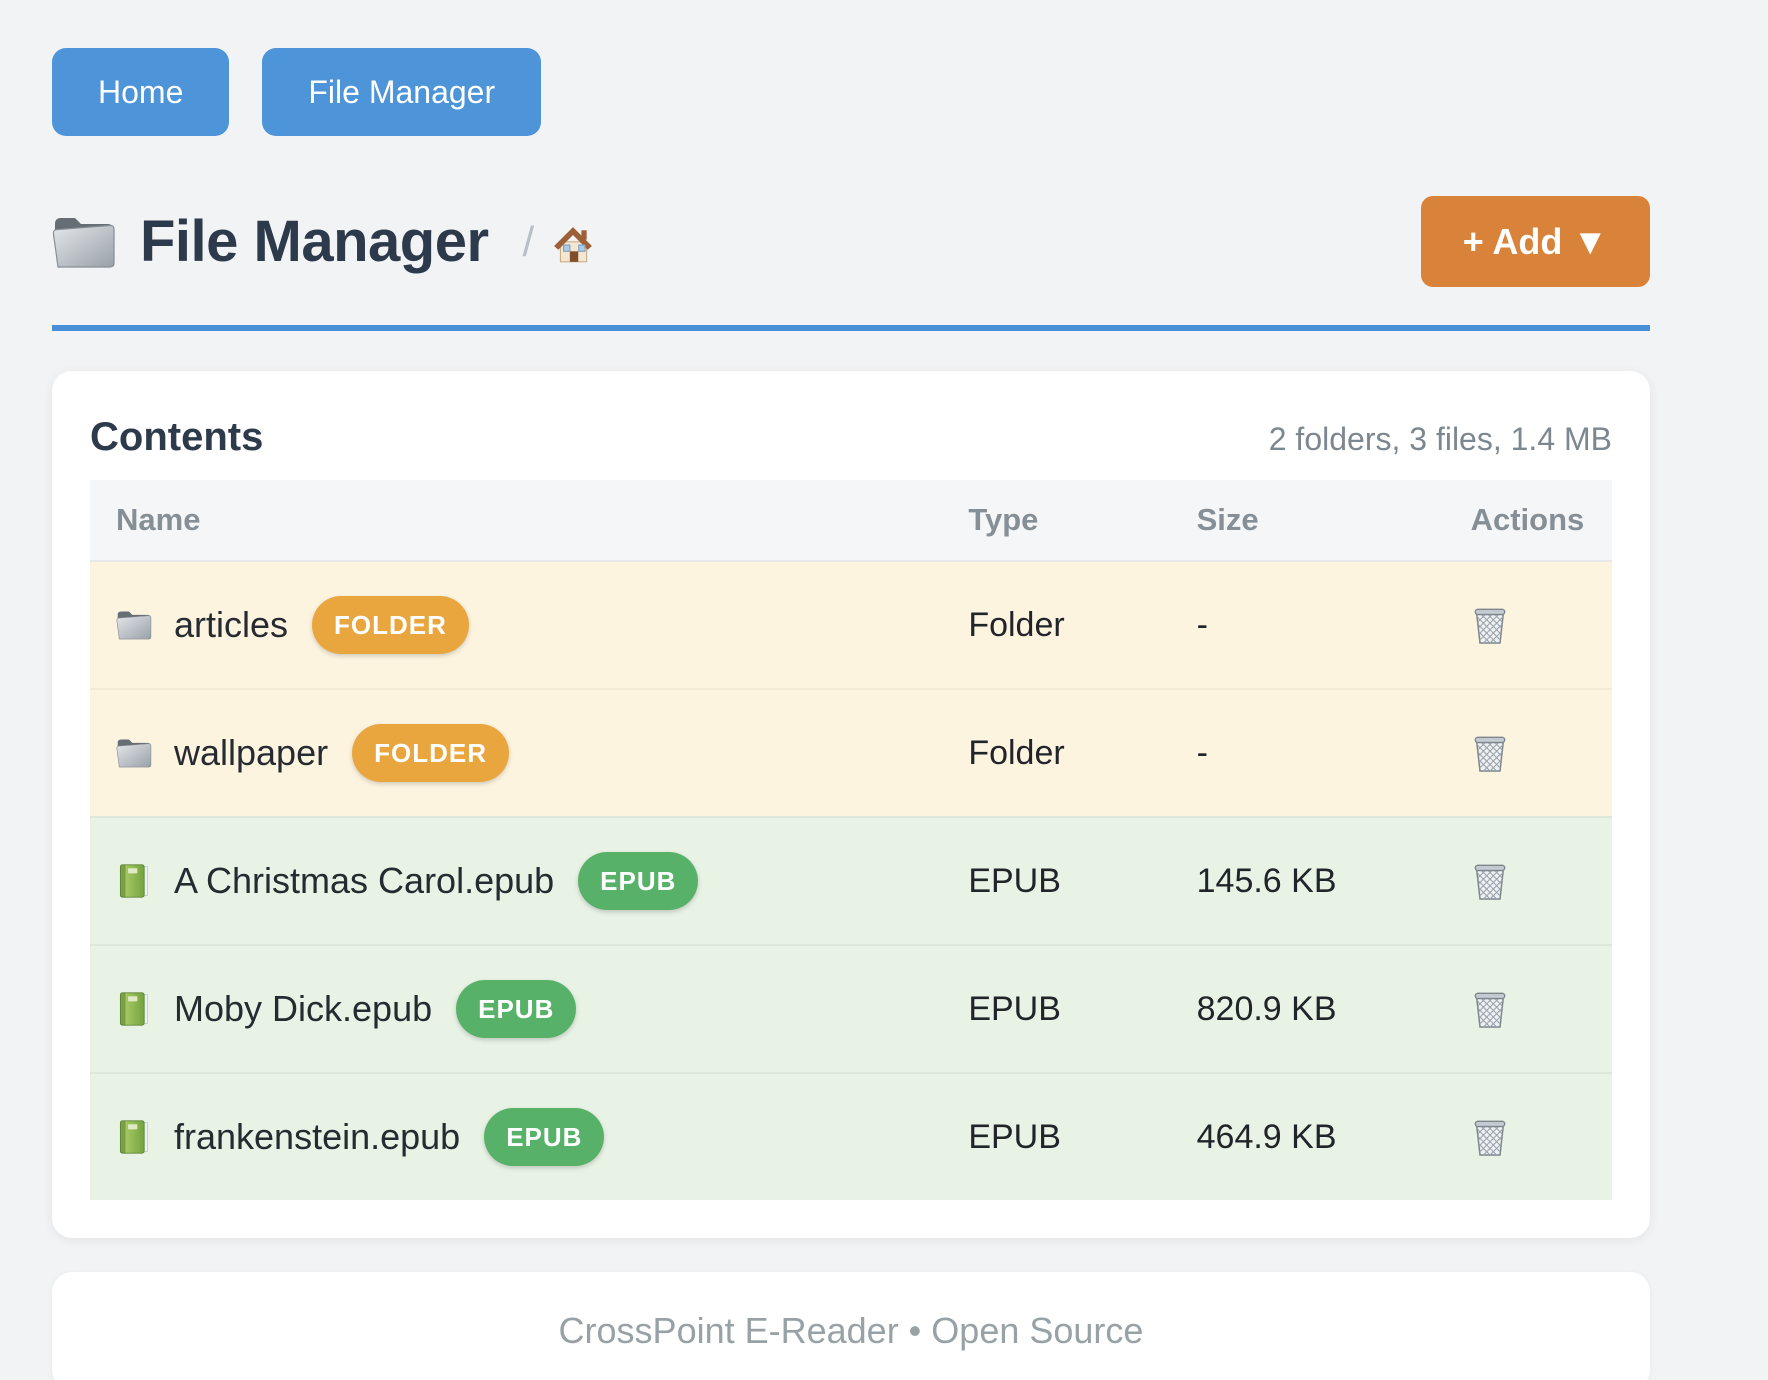  What do you see at coordinates (851, 1008) in the screenshot?
I see `table-row: Moby Dick.epub EPUB EPUB 820.9 KB` at bounding box center [851, 1008].